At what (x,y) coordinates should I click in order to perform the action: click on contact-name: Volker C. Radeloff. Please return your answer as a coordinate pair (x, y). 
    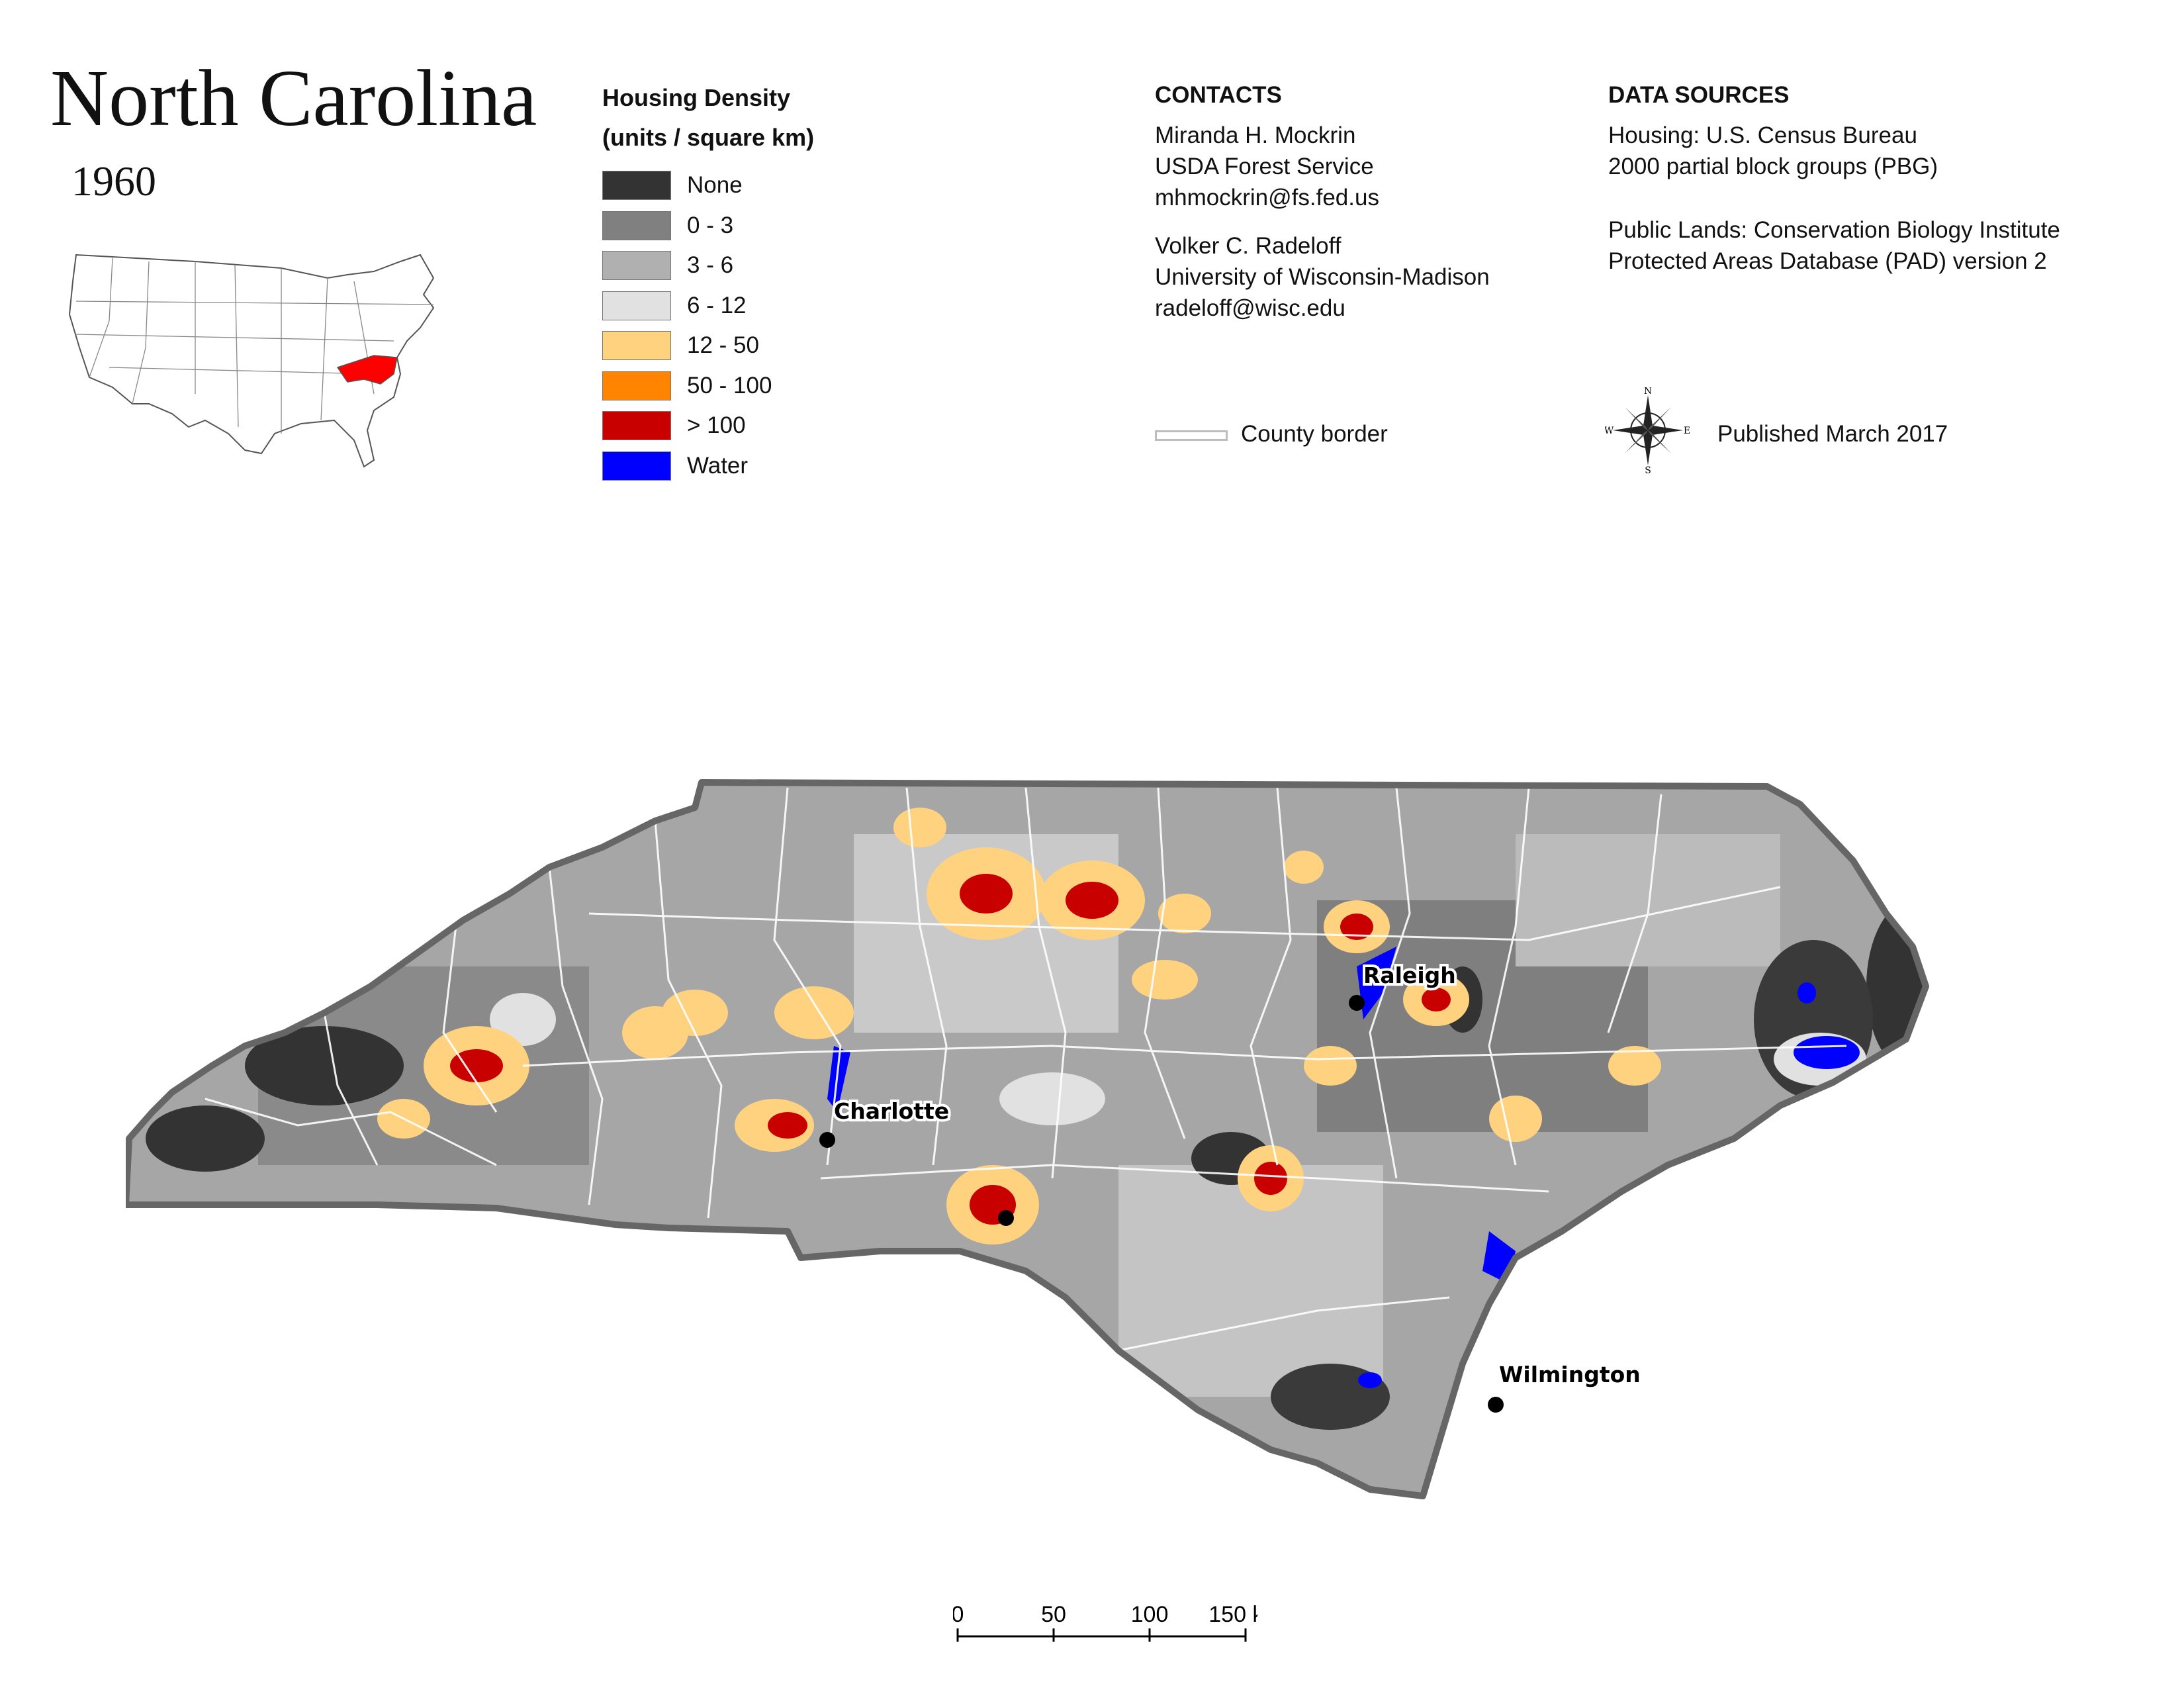
    Looking at the image, I should click on (1248, 246).